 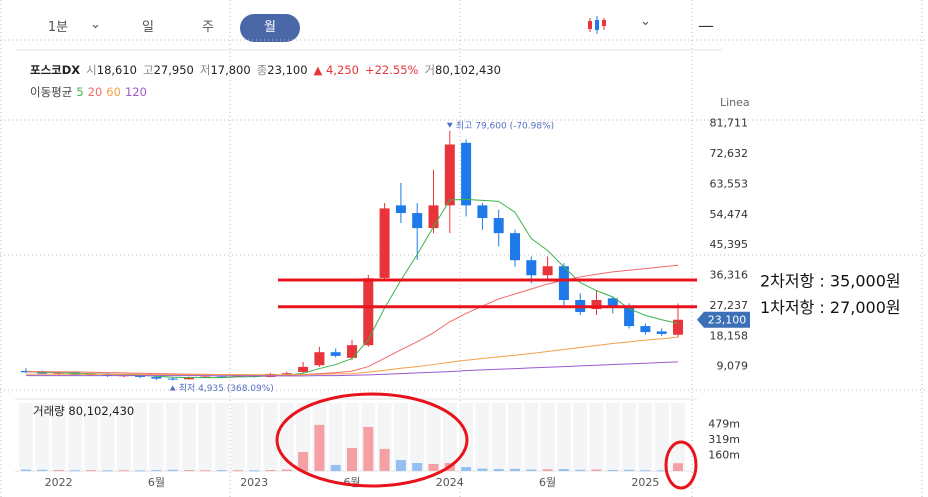 I want to click on resistance-label: 2차저항 : 35,000원, so click(x=830, y=280).